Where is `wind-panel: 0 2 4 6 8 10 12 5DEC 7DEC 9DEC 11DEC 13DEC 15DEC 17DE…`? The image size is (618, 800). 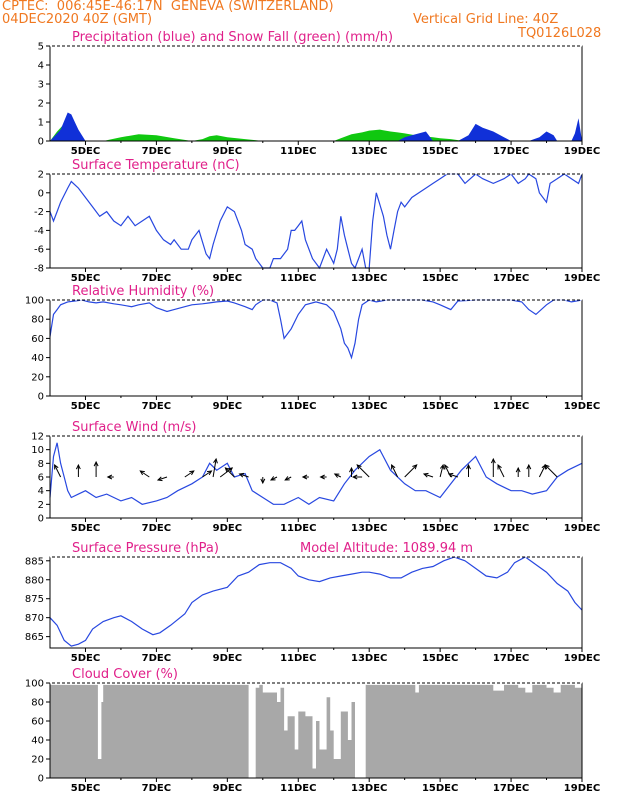
wind-panel: 0 2 4 6 8 10 12 5DEC 7DEC 9DEC 11DEC 13DEC 15DEC 17DE… is located at coordinates (315, 477).